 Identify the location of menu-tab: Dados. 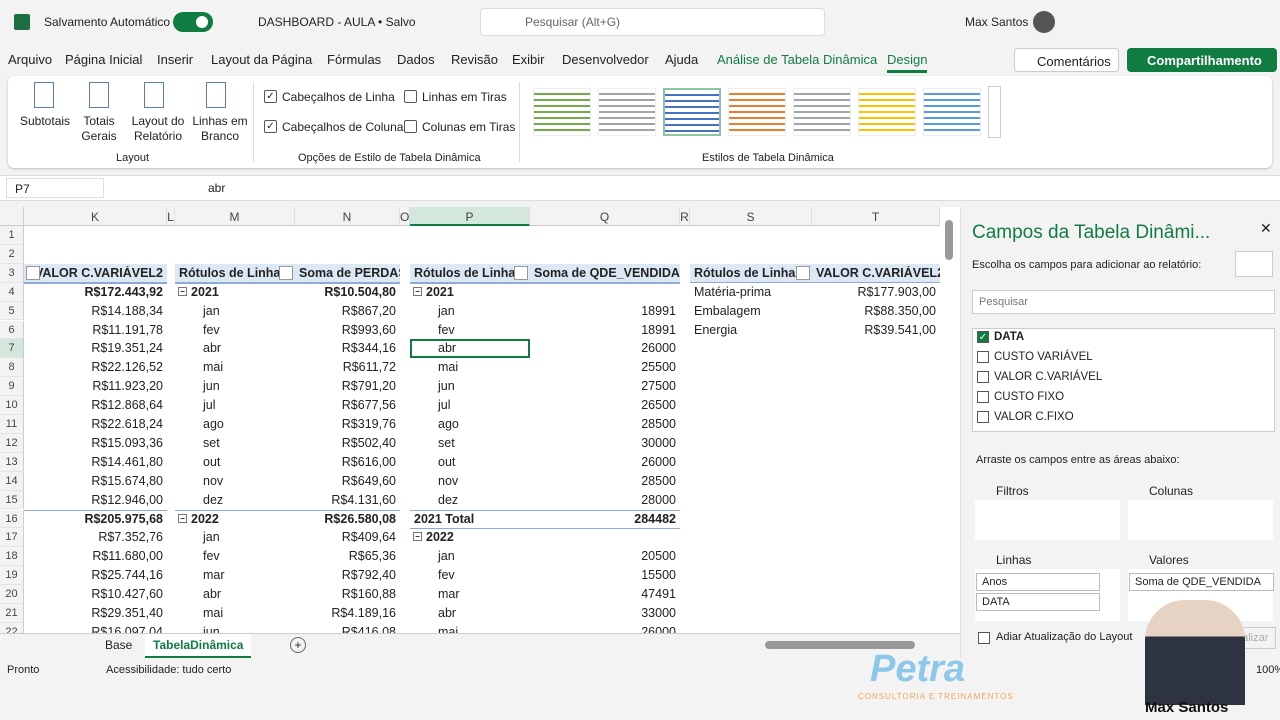
(416, 59).